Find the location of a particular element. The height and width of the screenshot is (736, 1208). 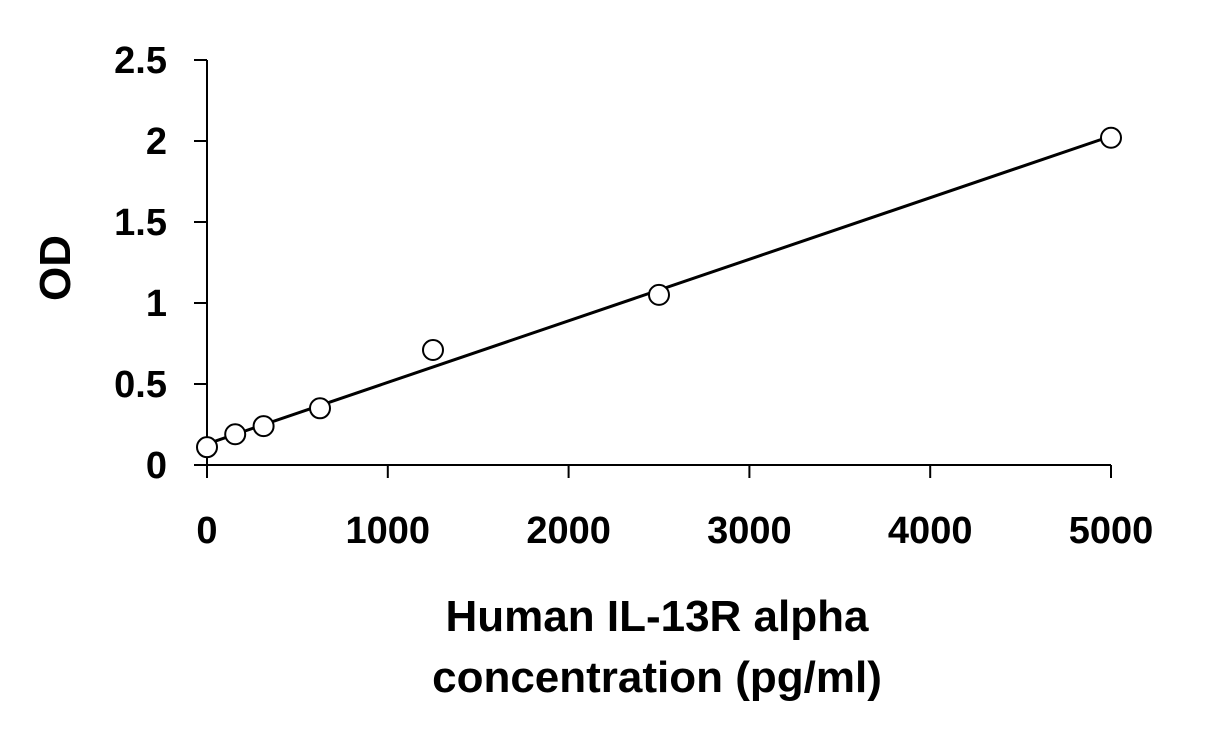

y-tick-label: 0.5 is located at coordinates (140, 385).